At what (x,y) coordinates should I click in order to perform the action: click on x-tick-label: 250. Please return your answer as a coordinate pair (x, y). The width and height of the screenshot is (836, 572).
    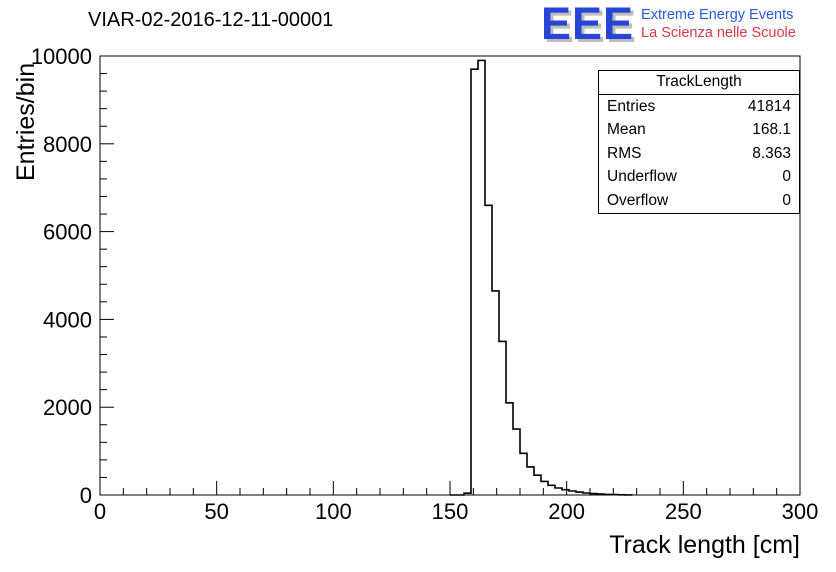
    Looking at the image, I should click on (683, 511).